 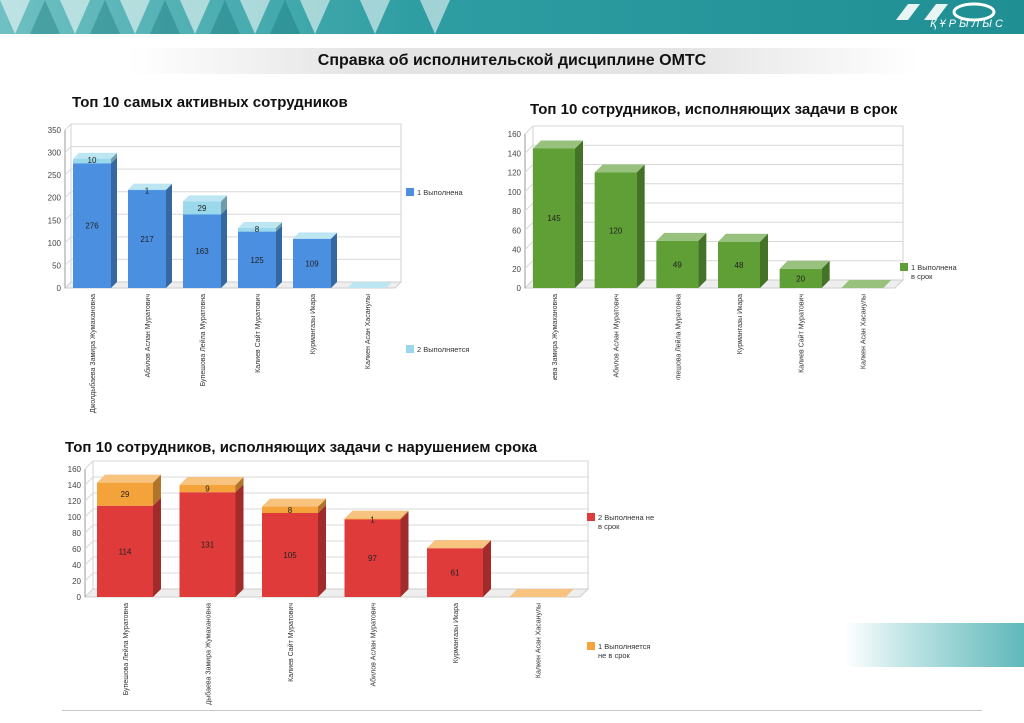 I want to click on data-label: 276, so click(x=92, y=226).